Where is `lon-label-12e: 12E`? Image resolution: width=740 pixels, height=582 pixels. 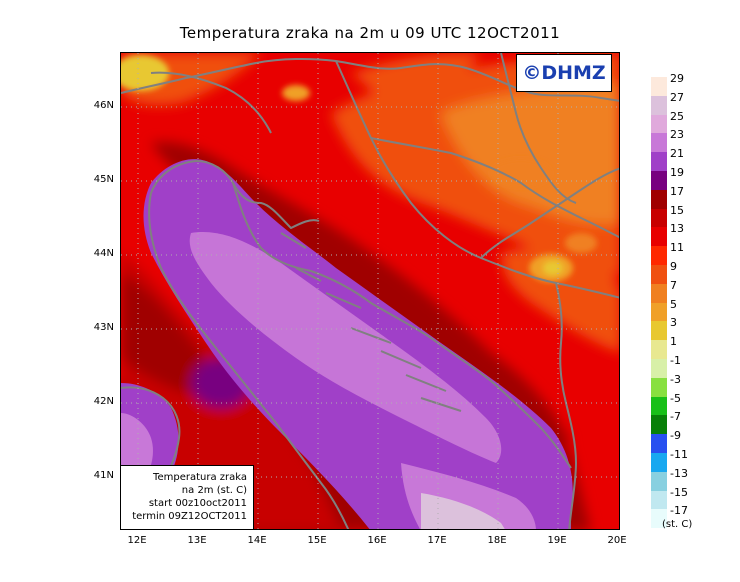 lon-label-12e: 12E is located at coordinates (137, 540).